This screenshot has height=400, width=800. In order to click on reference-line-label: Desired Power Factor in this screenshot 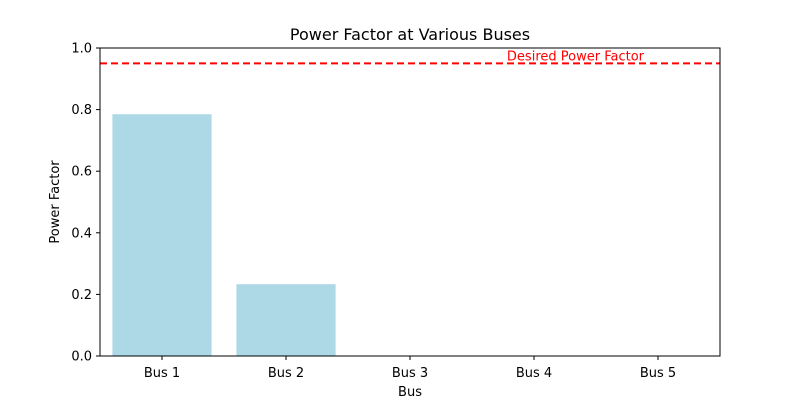, I will do `click(576, 56)`.